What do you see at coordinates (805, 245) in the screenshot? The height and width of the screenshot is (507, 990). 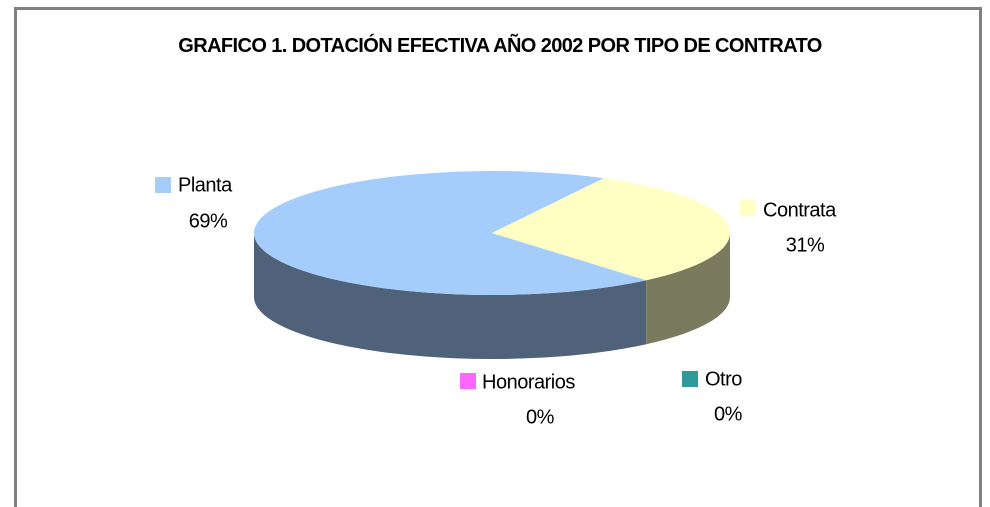 I see `slice-value-label: 31%` at bounding box center [805, 245].